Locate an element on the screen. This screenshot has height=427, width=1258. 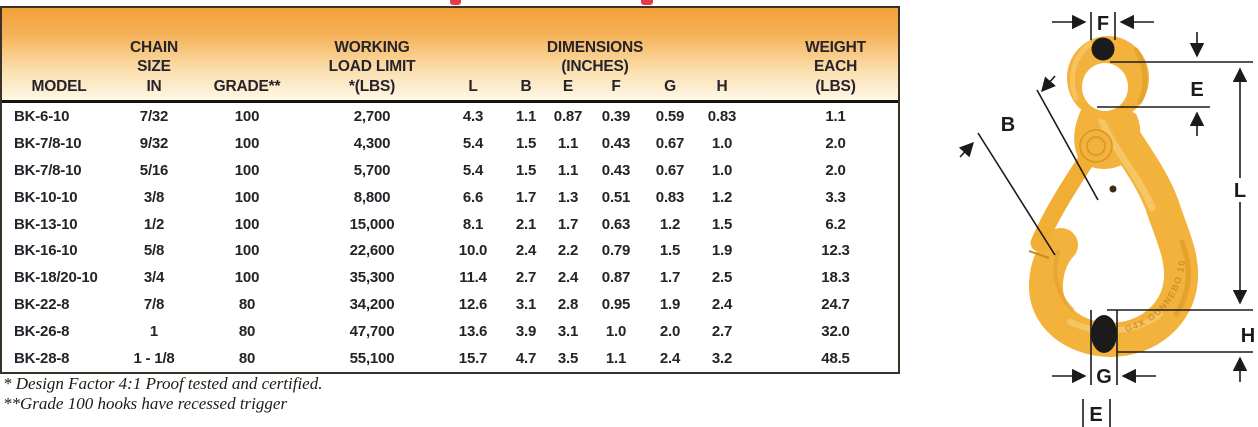
hook-shank-and-bowl is located at coordinates (1113, 220).